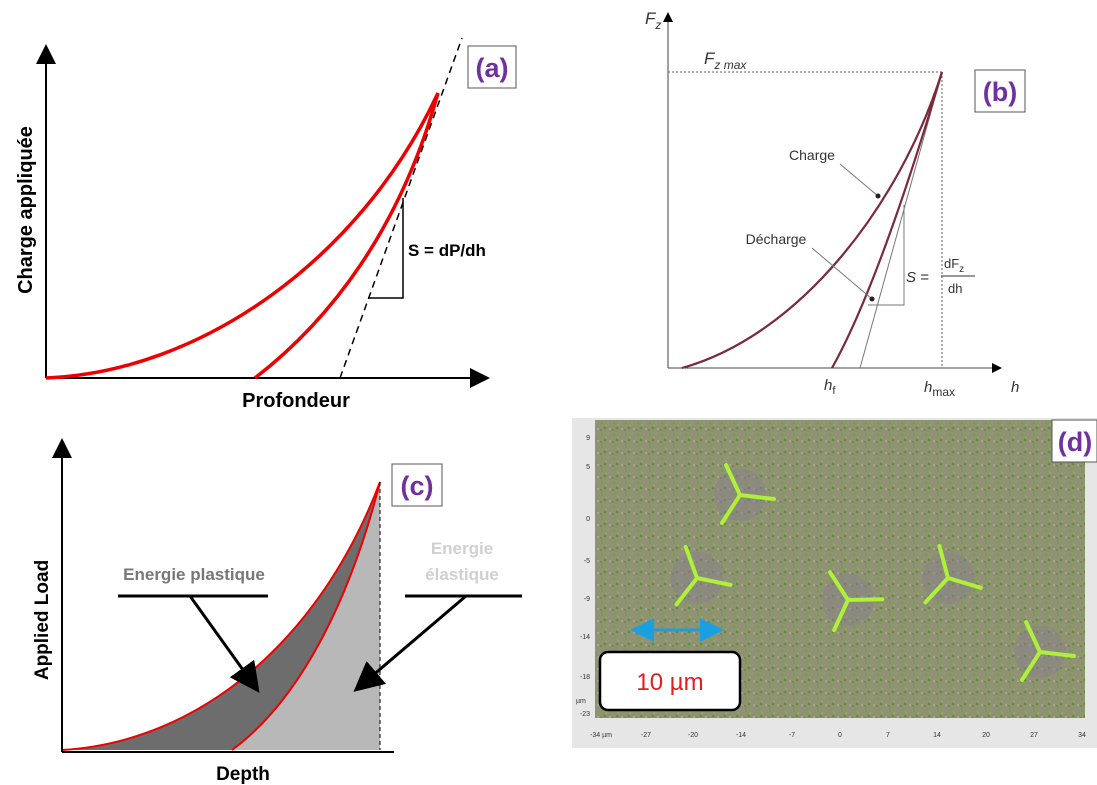  Describe the element at coordinates (462, 548) in the screenshot. I see `elastic-label: Energie` at that location.